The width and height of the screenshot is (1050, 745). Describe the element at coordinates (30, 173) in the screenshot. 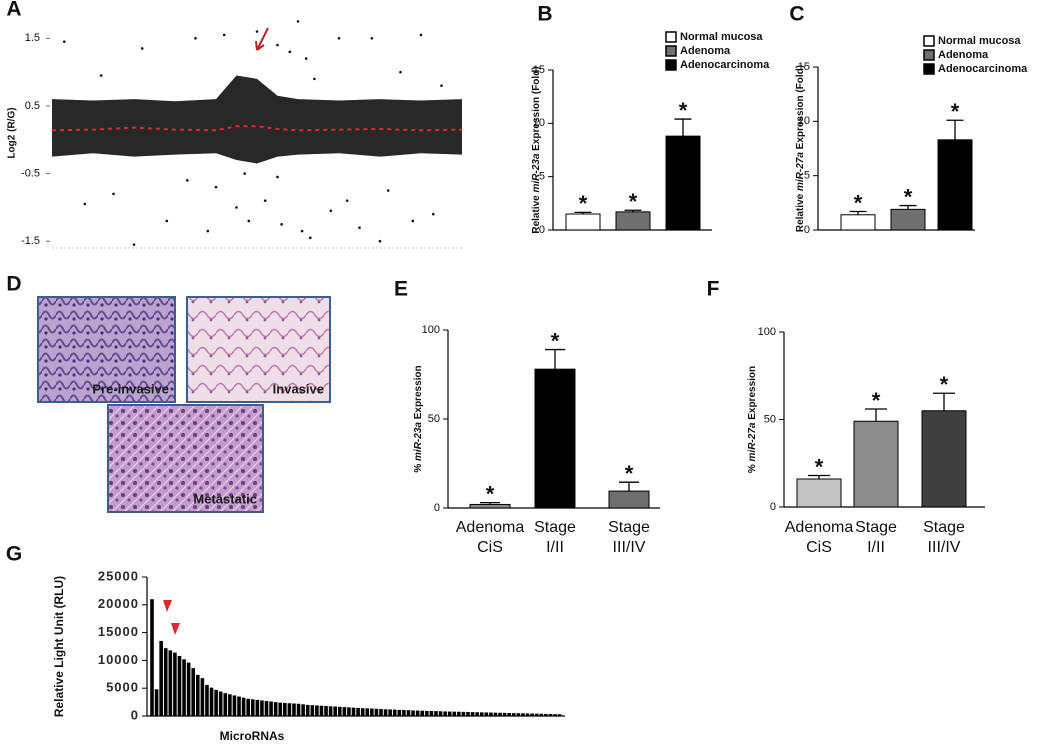

I see `y-tick-label: -0.5` at that location.